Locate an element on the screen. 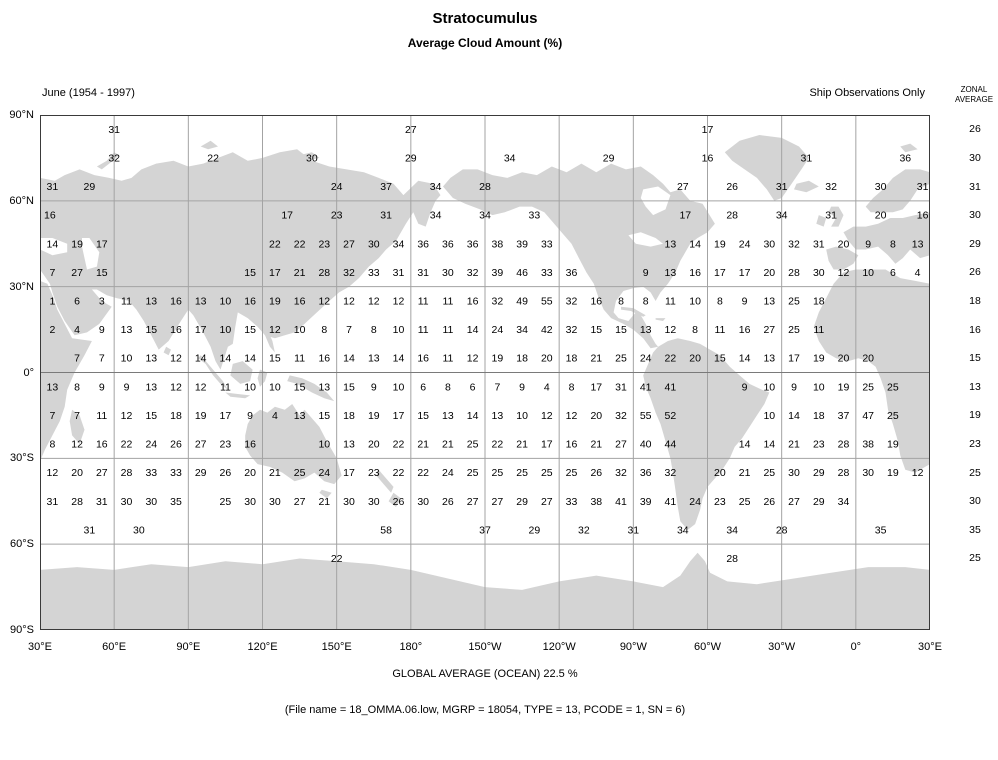  cloud-amount-value: 24 is located at coordinates (448, 473).